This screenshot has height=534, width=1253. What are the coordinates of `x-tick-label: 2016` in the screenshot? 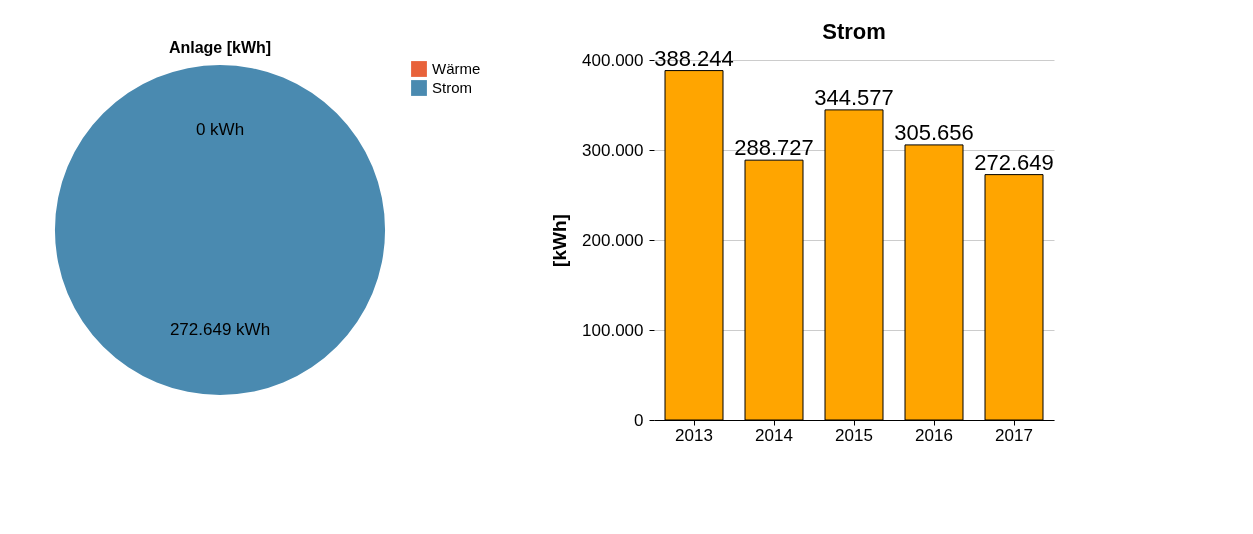 It's located at (934, 435).